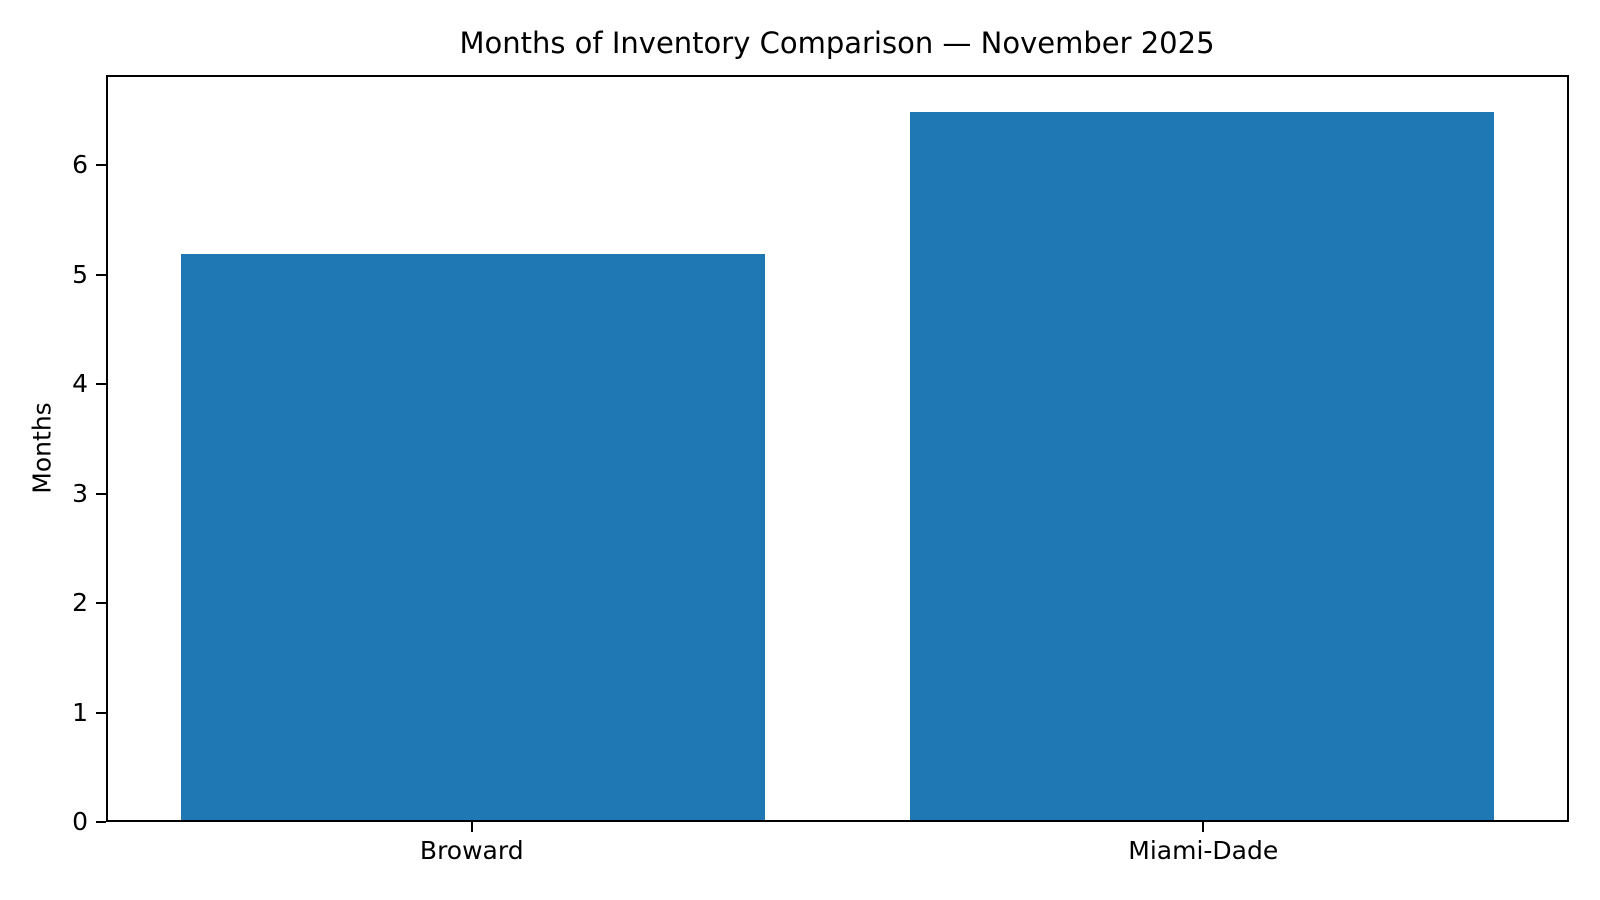  Describe the element at coordinates (80, 603) in the screenshot. I see `y-tick-label: 2` at that location.